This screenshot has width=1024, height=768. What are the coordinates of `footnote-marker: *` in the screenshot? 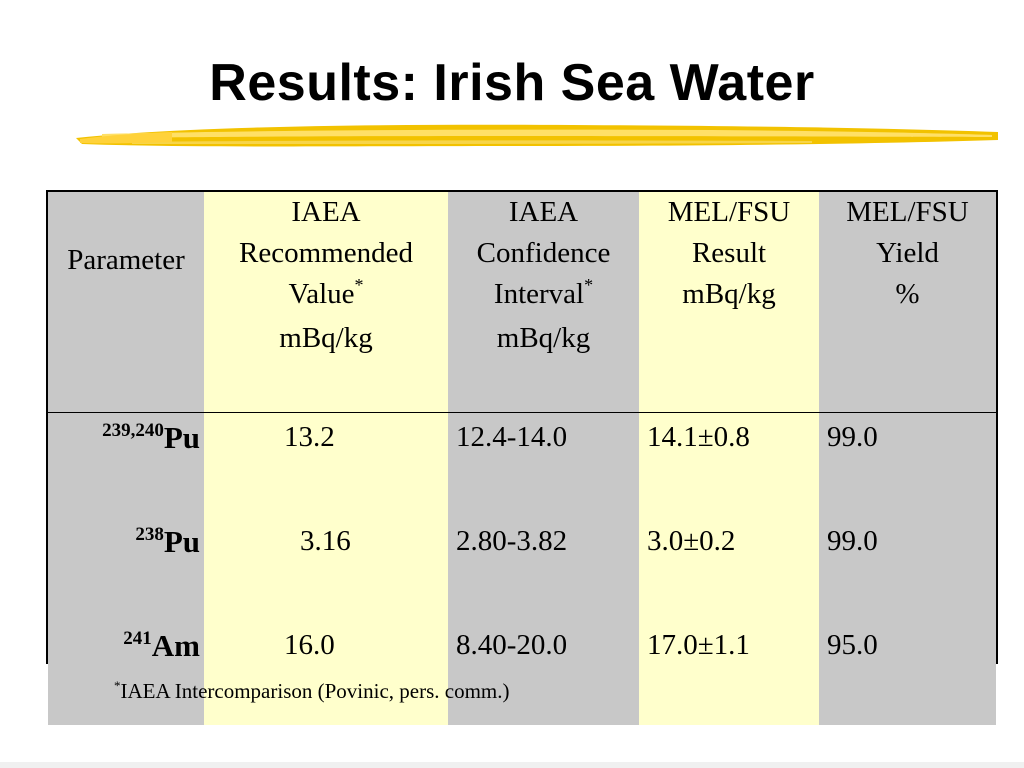 It's located at (117, 685).